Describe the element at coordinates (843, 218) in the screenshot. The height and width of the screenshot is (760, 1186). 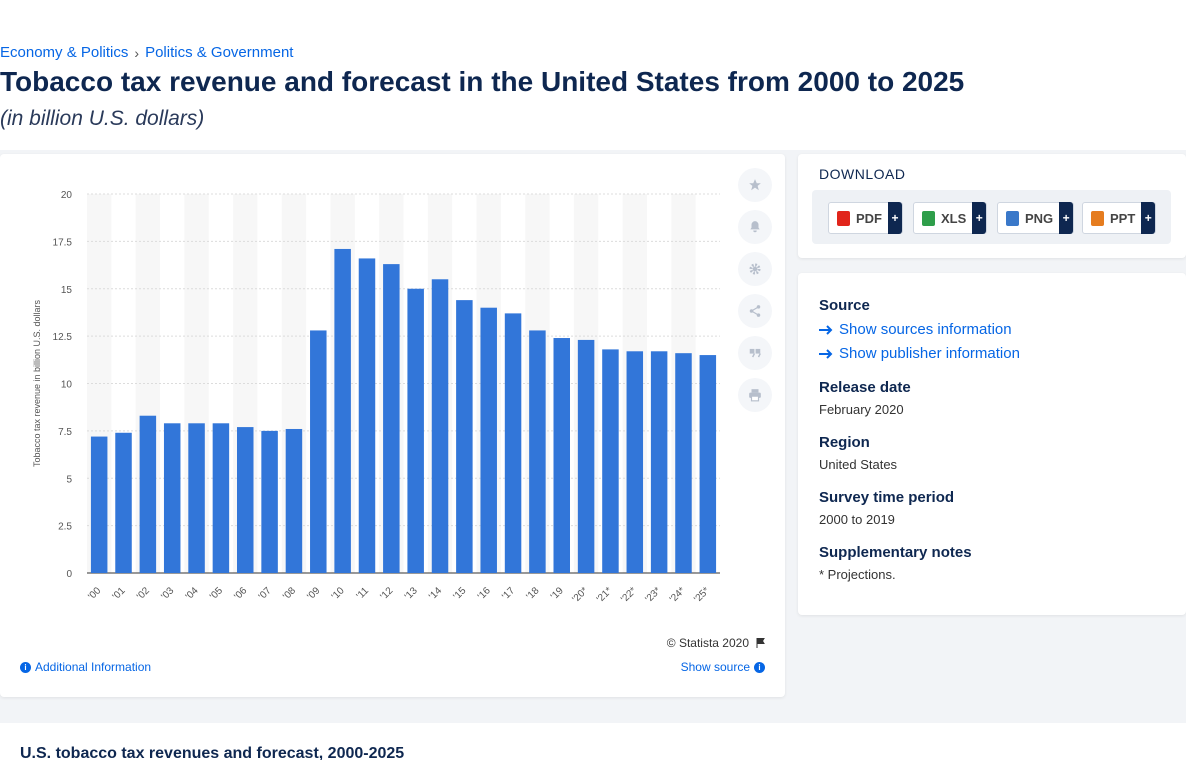
I see `pdf-file-icon` at that location.